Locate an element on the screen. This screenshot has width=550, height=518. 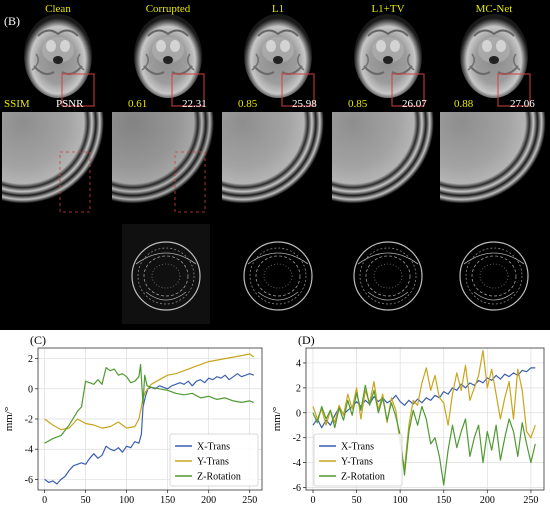
clean-image is located at coordinates (59, 60).